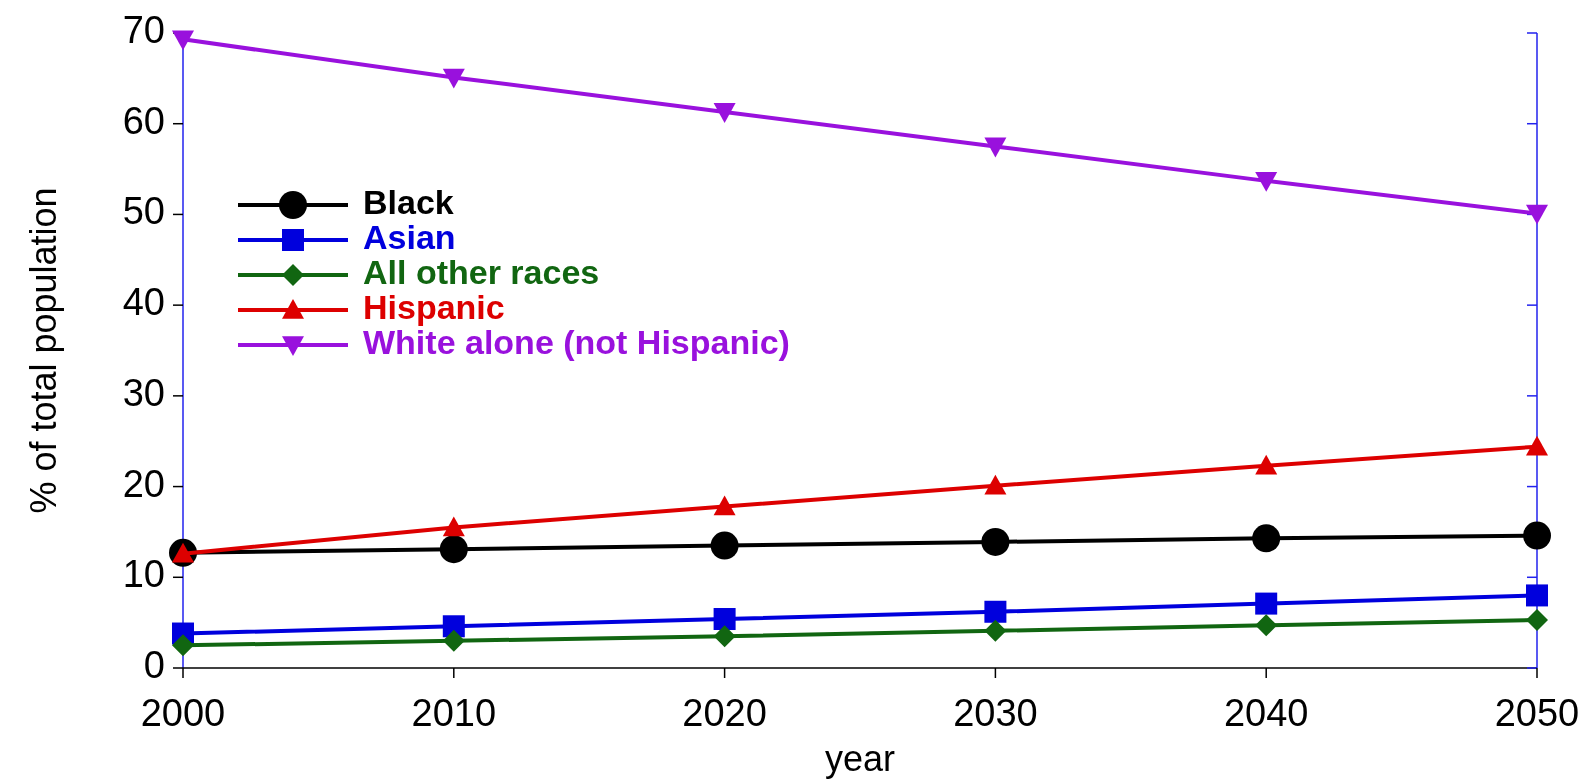  Describe the element at coordinates (143, 483) in the screenshot. I see `y-tick-label: 20` at that location.